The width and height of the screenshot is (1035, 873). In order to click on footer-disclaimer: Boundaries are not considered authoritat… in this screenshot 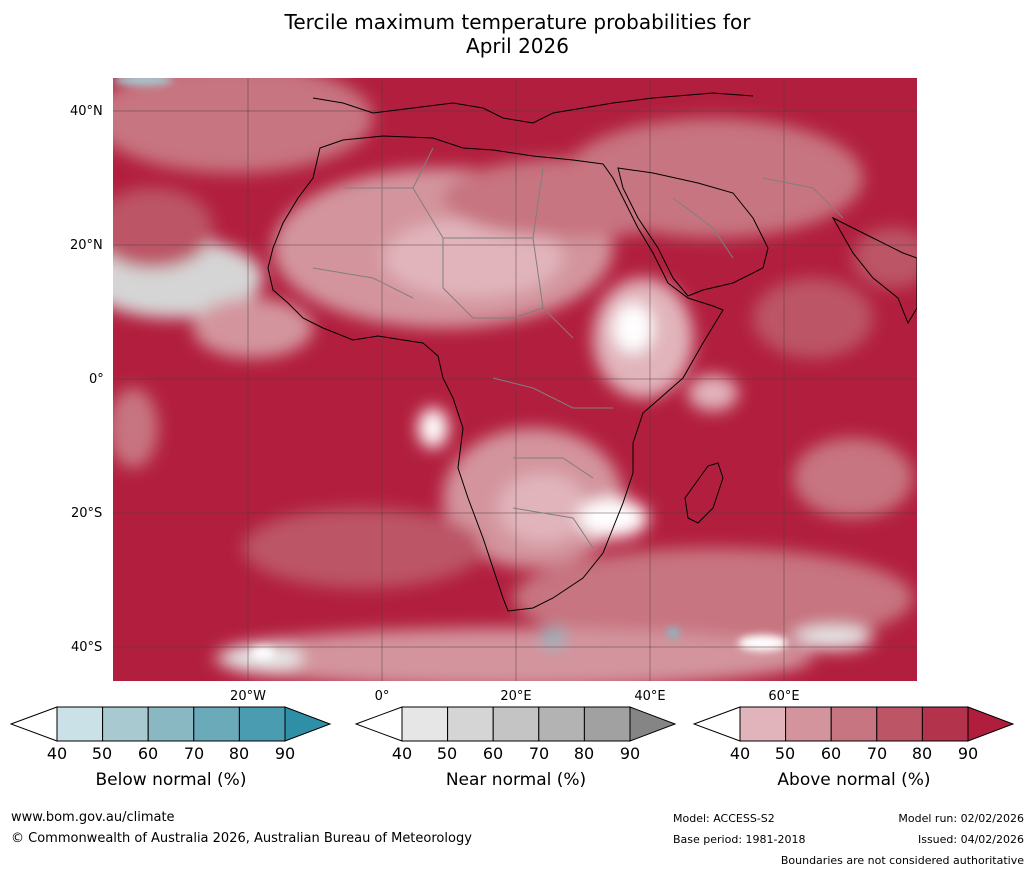, I will do `click(902, 860)`.